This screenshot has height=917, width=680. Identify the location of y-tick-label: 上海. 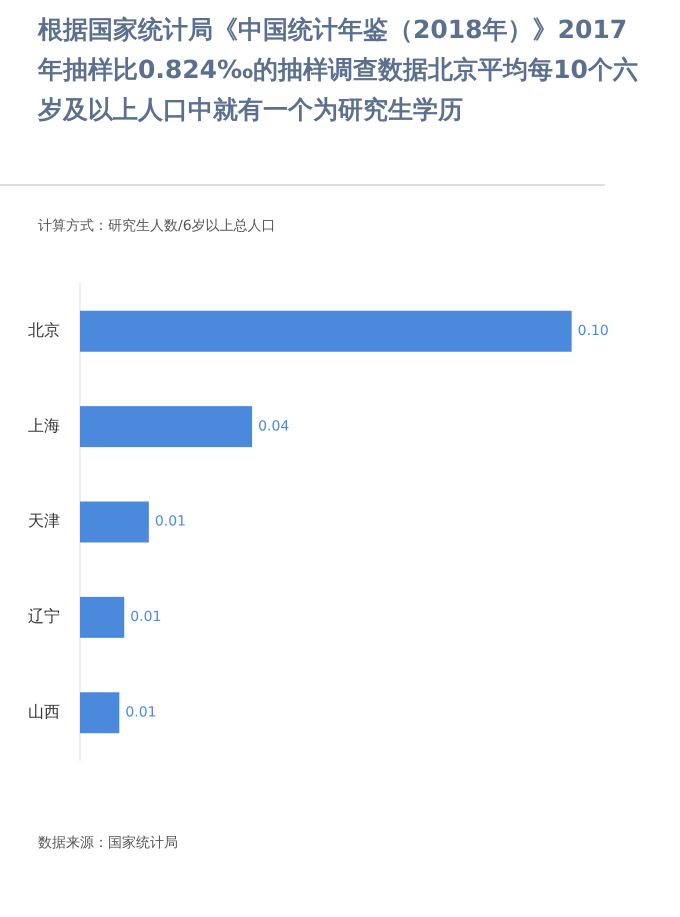
(44, 425).